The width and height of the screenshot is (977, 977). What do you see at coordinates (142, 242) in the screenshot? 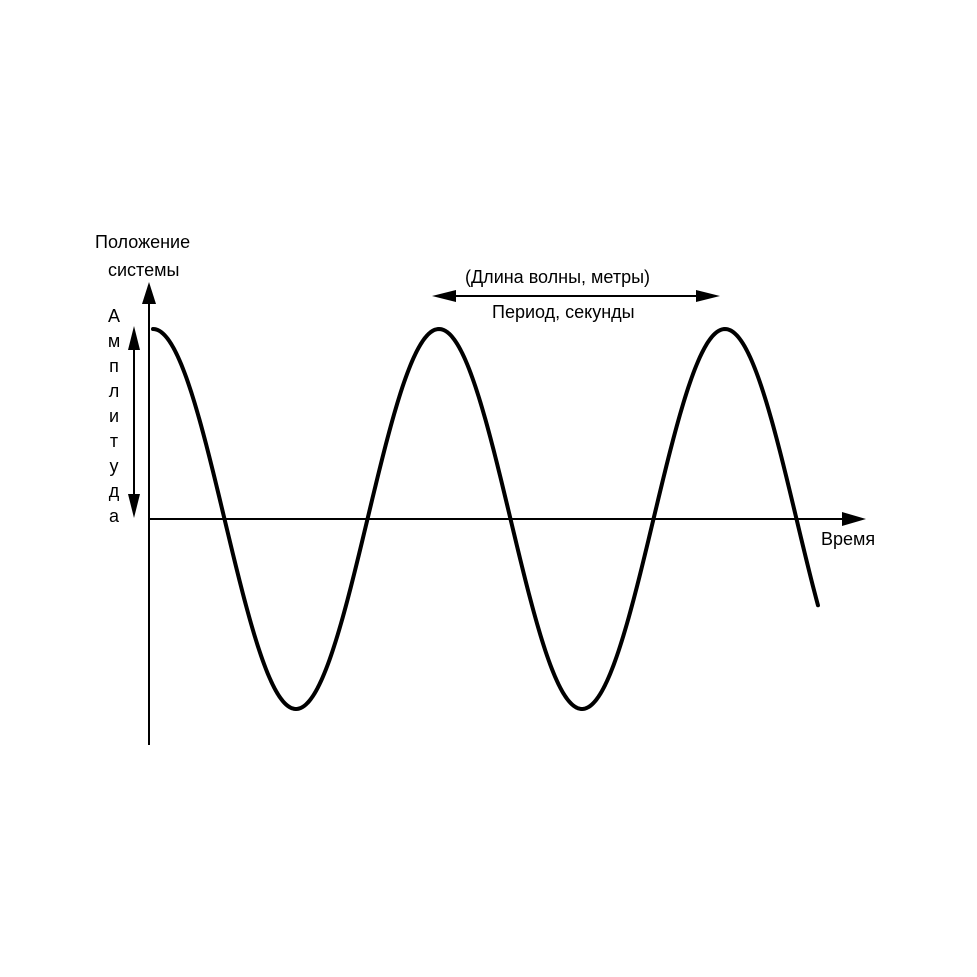
I see `y-axis-label-line1: Положение` at bounding box center [142, 242].